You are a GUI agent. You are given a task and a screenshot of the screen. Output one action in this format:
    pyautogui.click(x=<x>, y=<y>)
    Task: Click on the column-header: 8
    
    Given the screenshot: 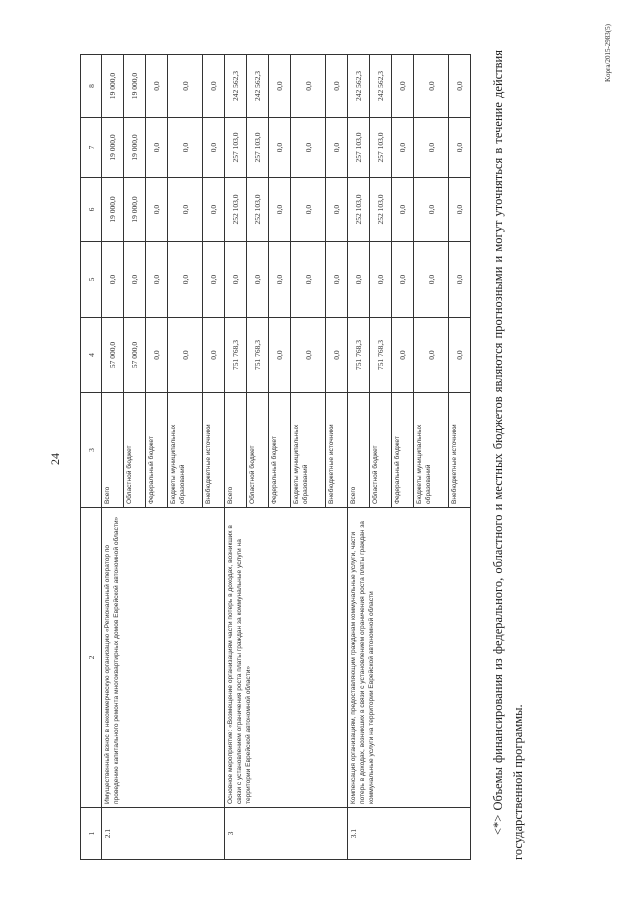 What is the action you would take?
    pyautogui.click(x=91, y=86)
    